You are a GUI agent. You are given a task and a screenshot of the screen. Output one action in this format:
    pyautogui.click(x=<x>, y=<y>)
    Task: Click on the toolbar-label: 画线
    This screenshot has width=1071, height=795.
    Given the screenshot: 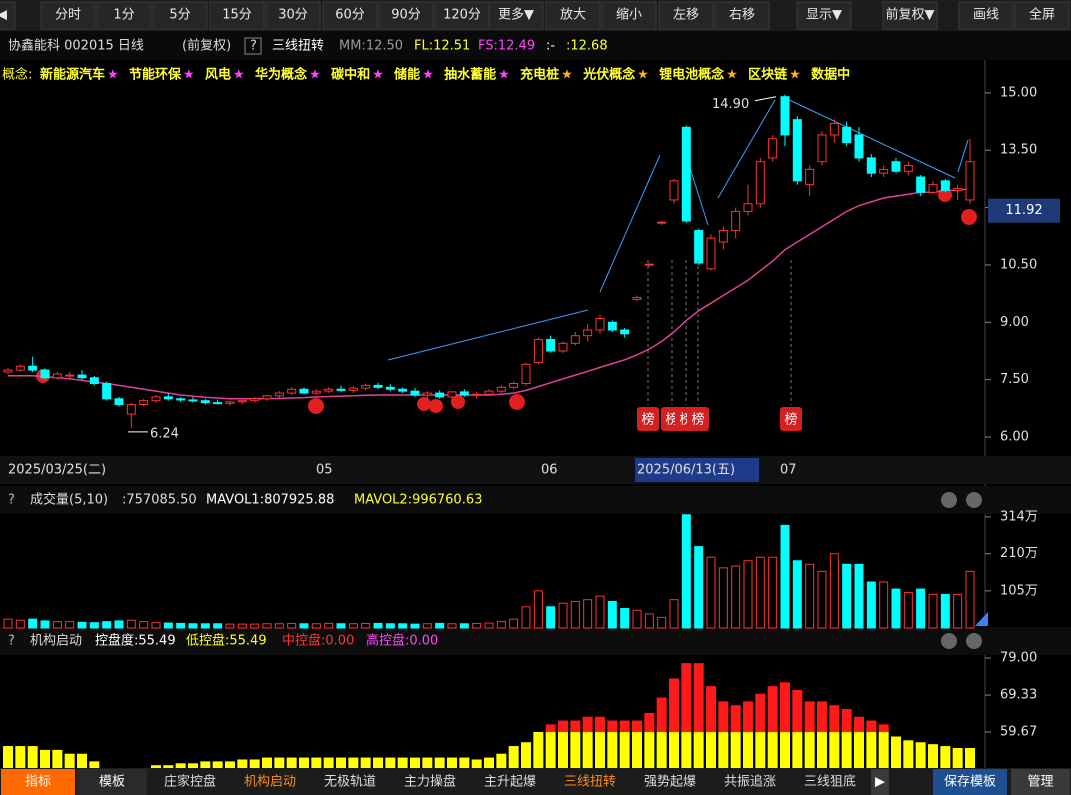 What is the action you would take?
    pyautogui.click(x=986, y=15)
    